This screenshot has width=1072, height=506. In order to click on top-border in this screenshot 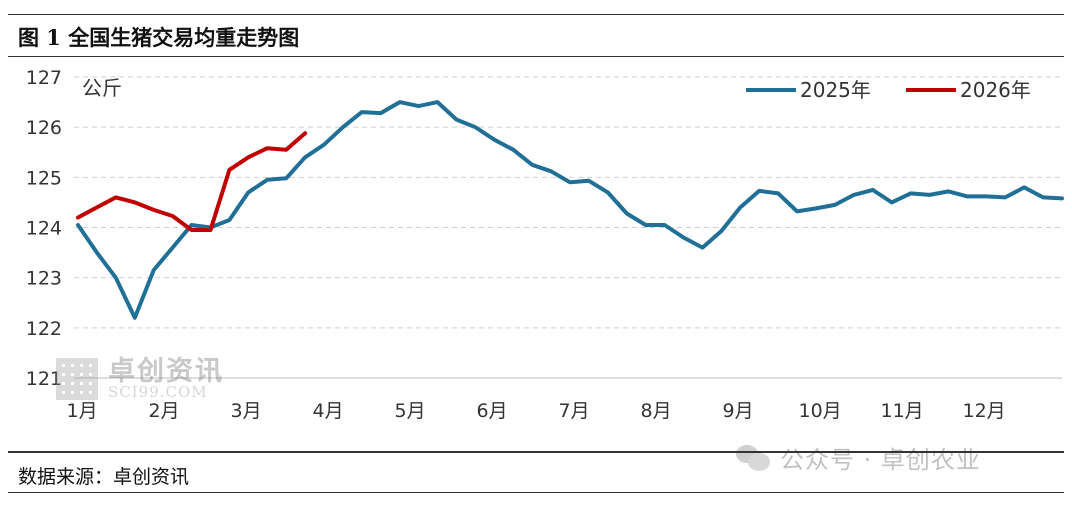, I will do `click(536, 14)`.